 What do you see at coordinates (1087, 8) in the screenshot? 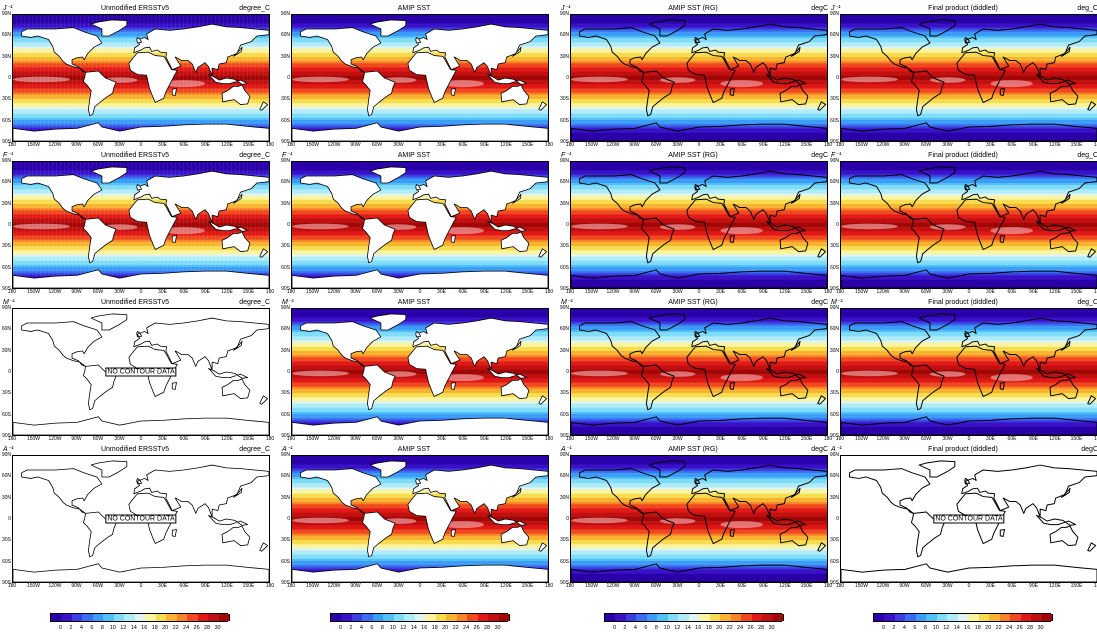
I see `panel-units: deg_C` at bounding box center [1087, 8].